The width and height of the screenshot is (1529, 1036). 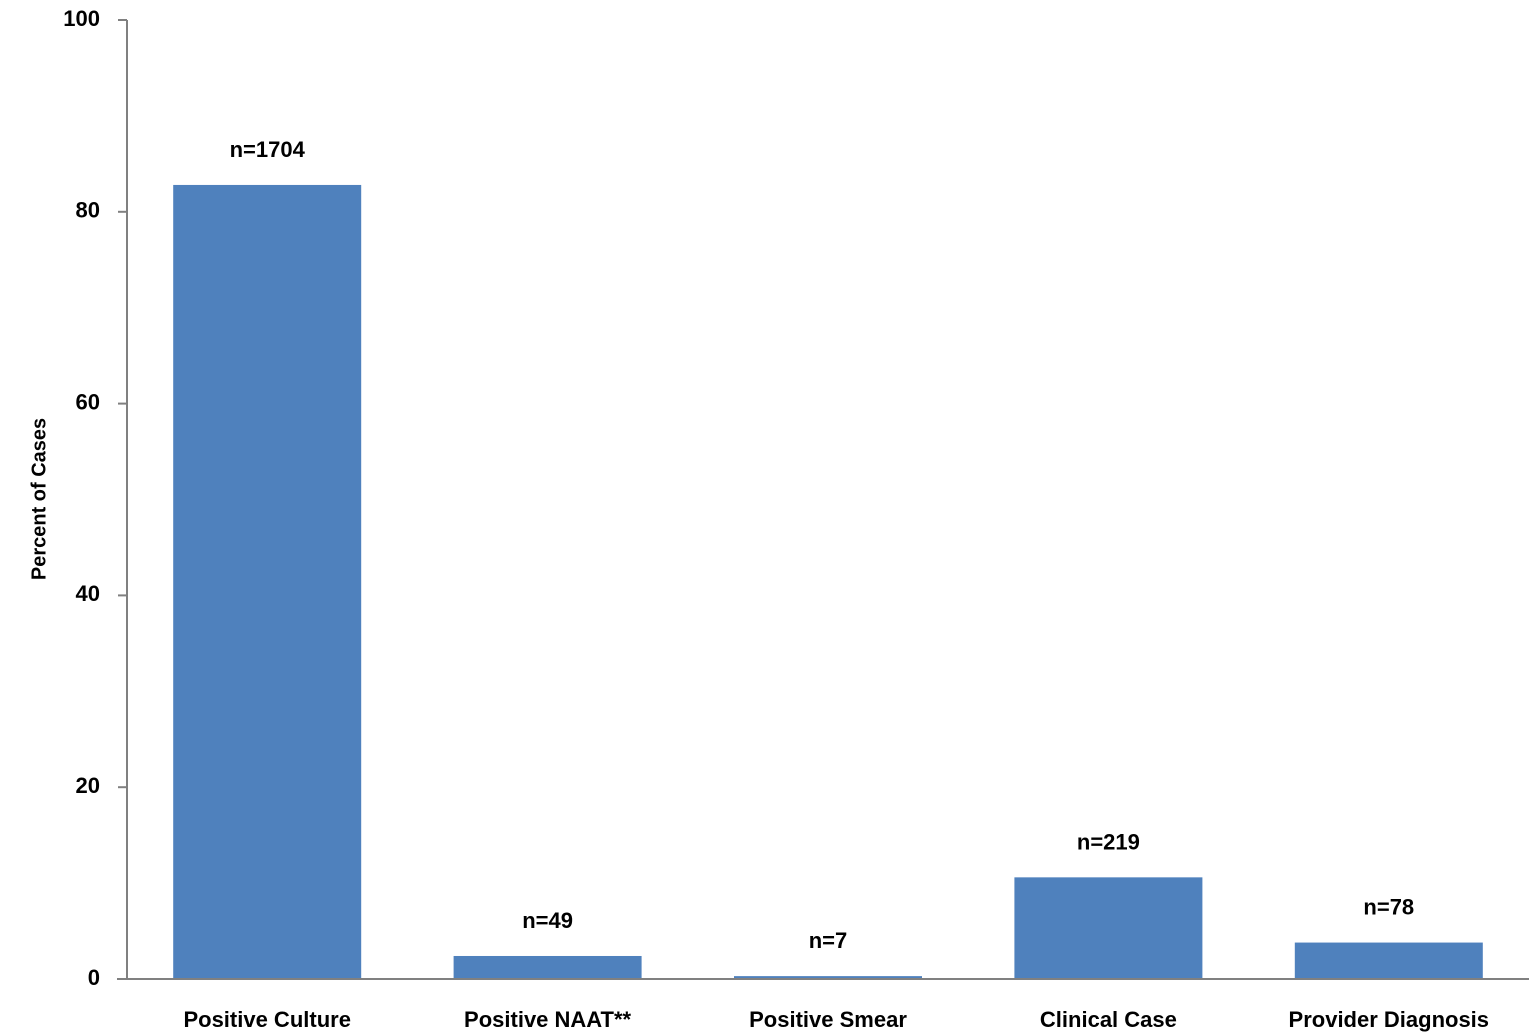 What do you see at coordinates (94, 977) in the screenshot?
I see `y-tick-label: 0` at bounding box center [94, 977].